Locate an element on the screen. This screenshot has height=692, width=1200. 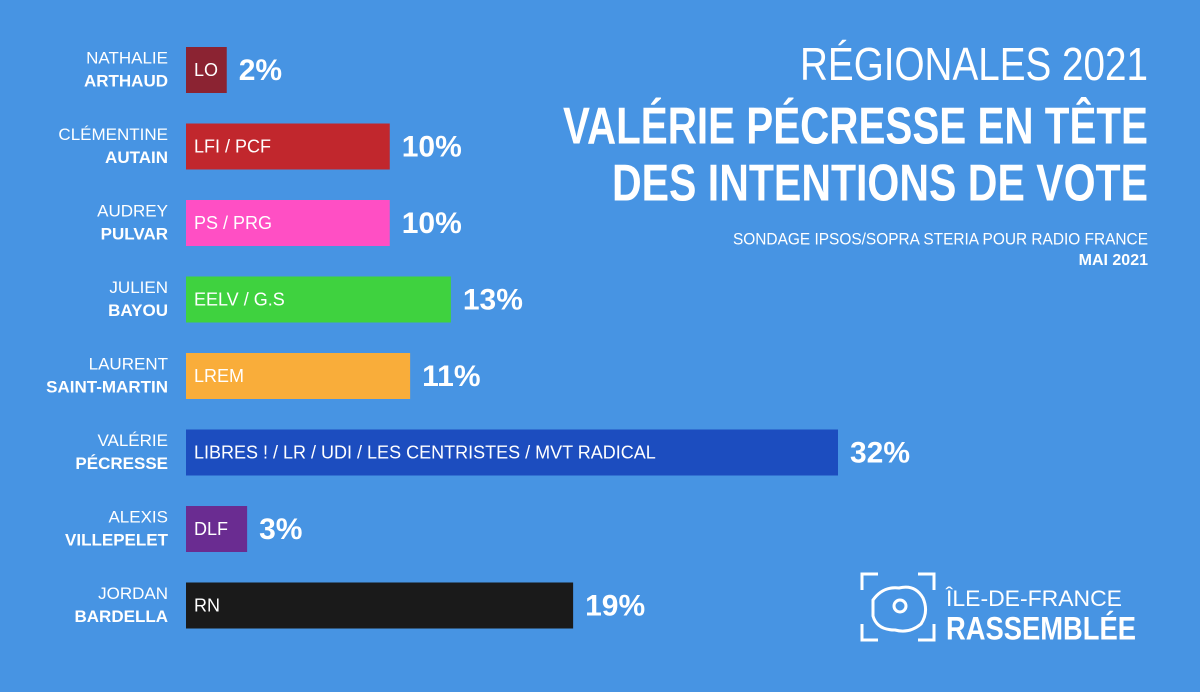
candidate-last-name: AUTAIN is located at coordinates (136, 157).